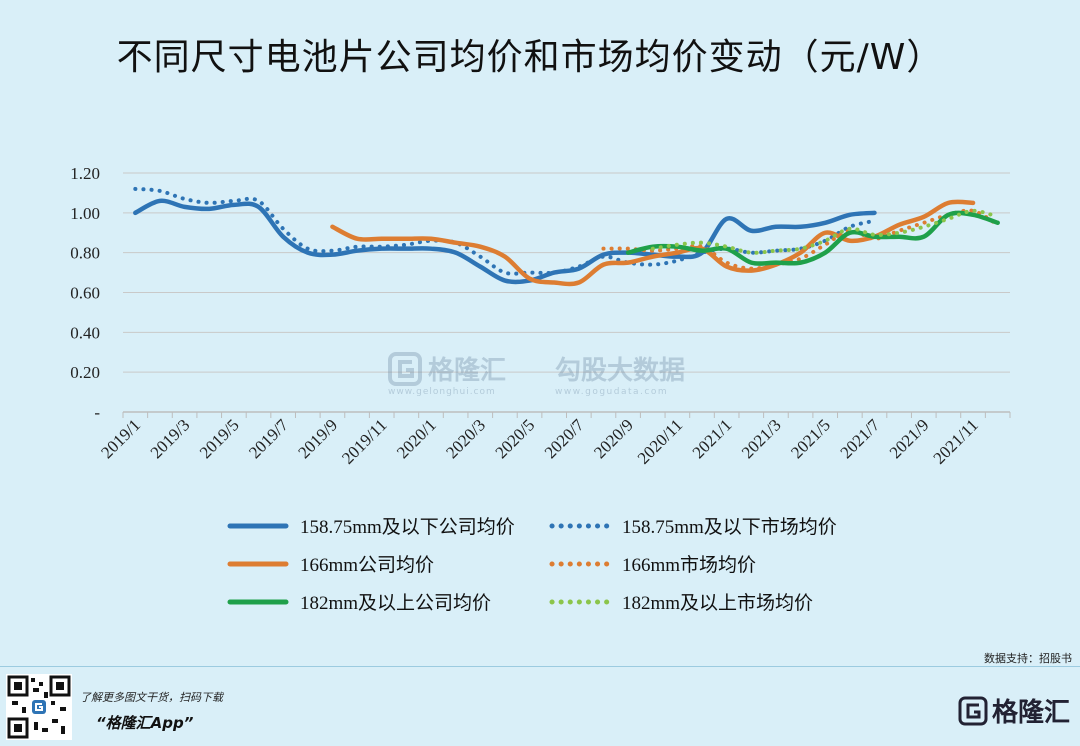 The height and width of the screenshot is (746, 1080). What do you see at coordinates (859, 438) in the screenshot?
I see `x-tick-label: 2021/7` at bounding box center [859, 438].